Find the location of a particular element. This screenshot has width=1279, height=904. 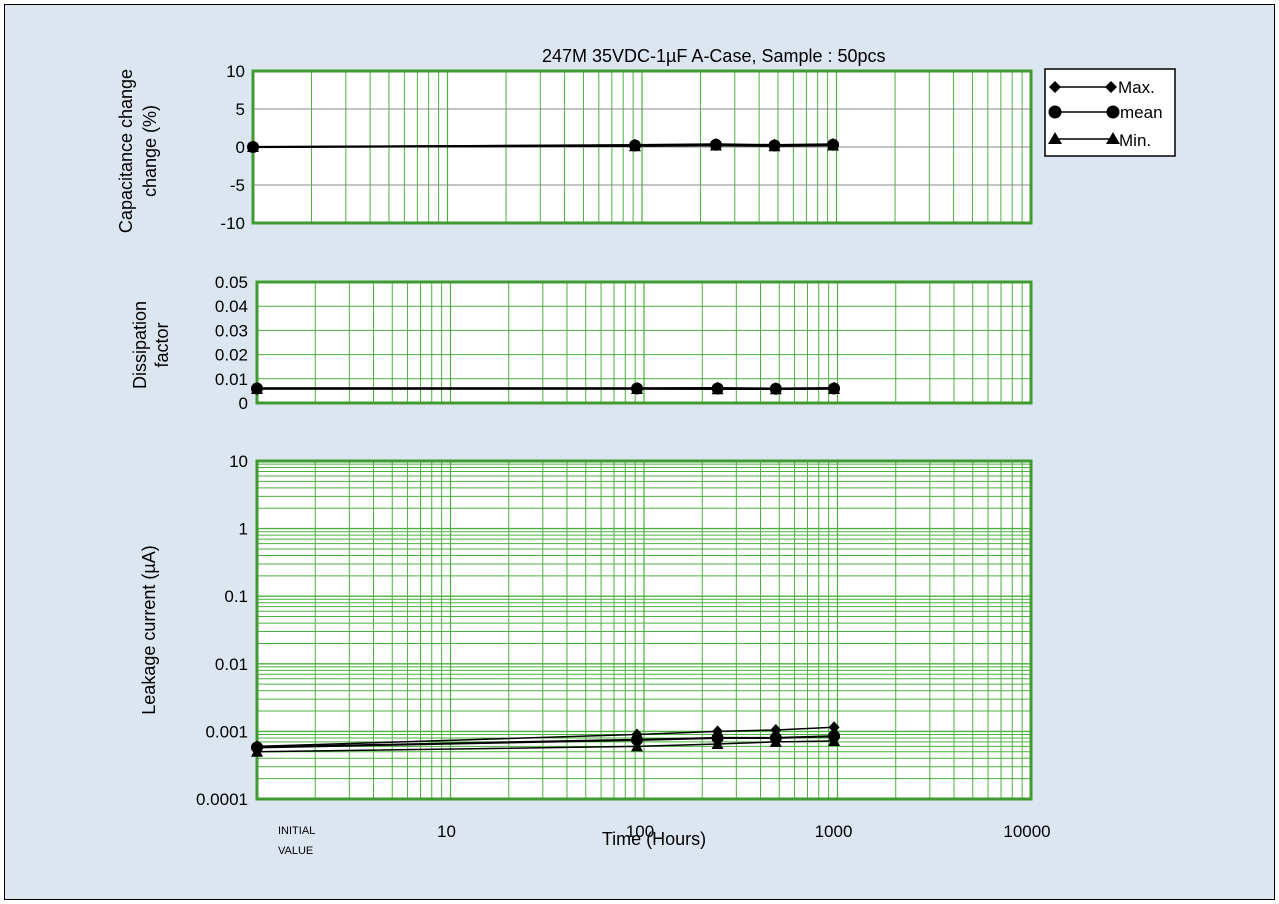

x-tick-label-initial-line2: VALUE is located at coordinates (295, 851).